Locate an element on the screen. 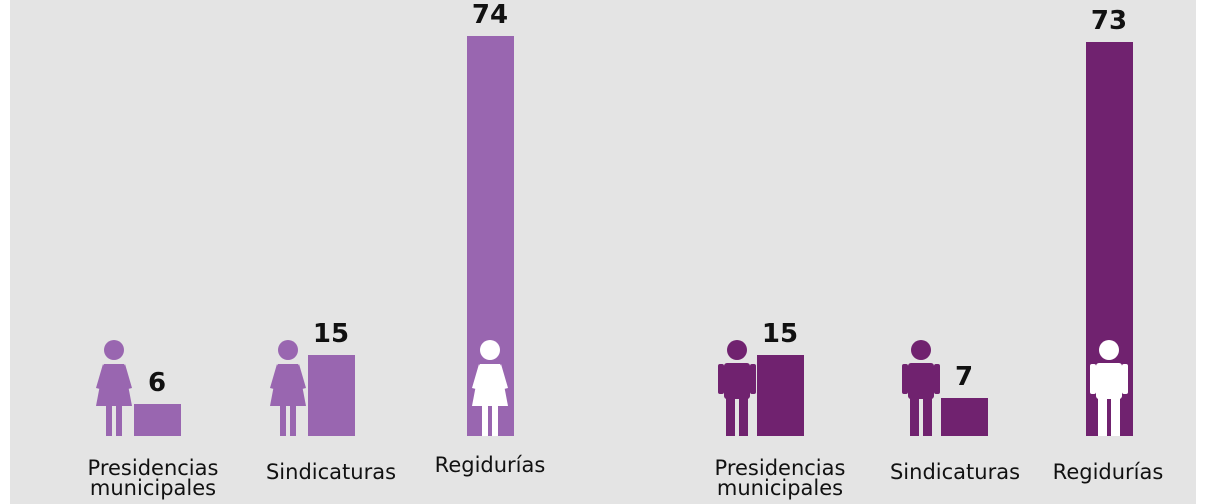 Image resolution: width=1210 pixels, height=504 pixels. value-label: 7 is located at coordinates (964, 377).